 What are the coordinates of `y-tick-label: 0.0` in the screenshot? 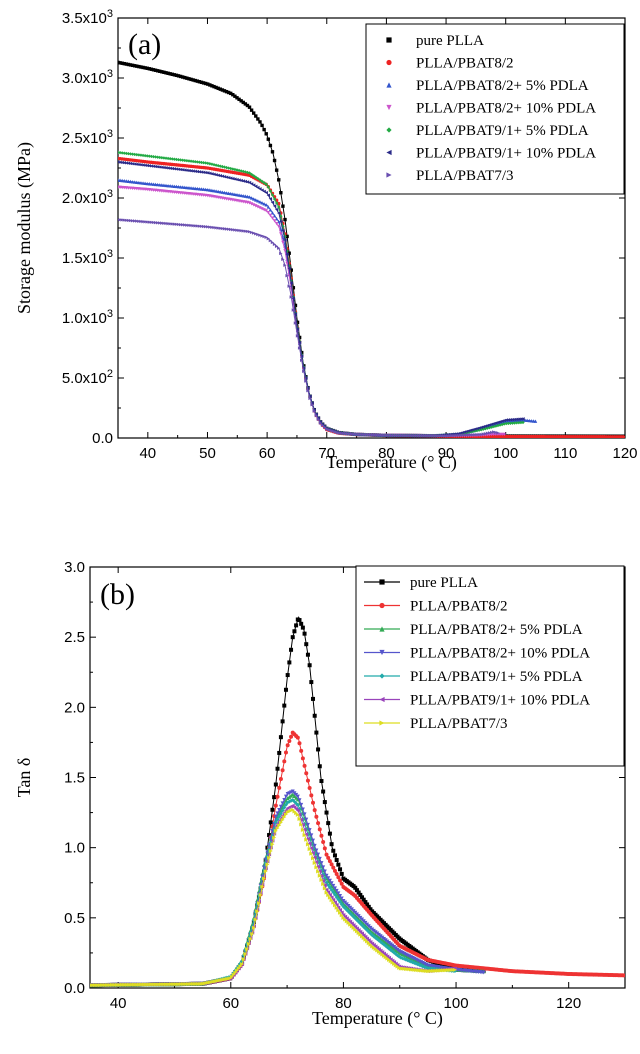 It's located at (102, 438).